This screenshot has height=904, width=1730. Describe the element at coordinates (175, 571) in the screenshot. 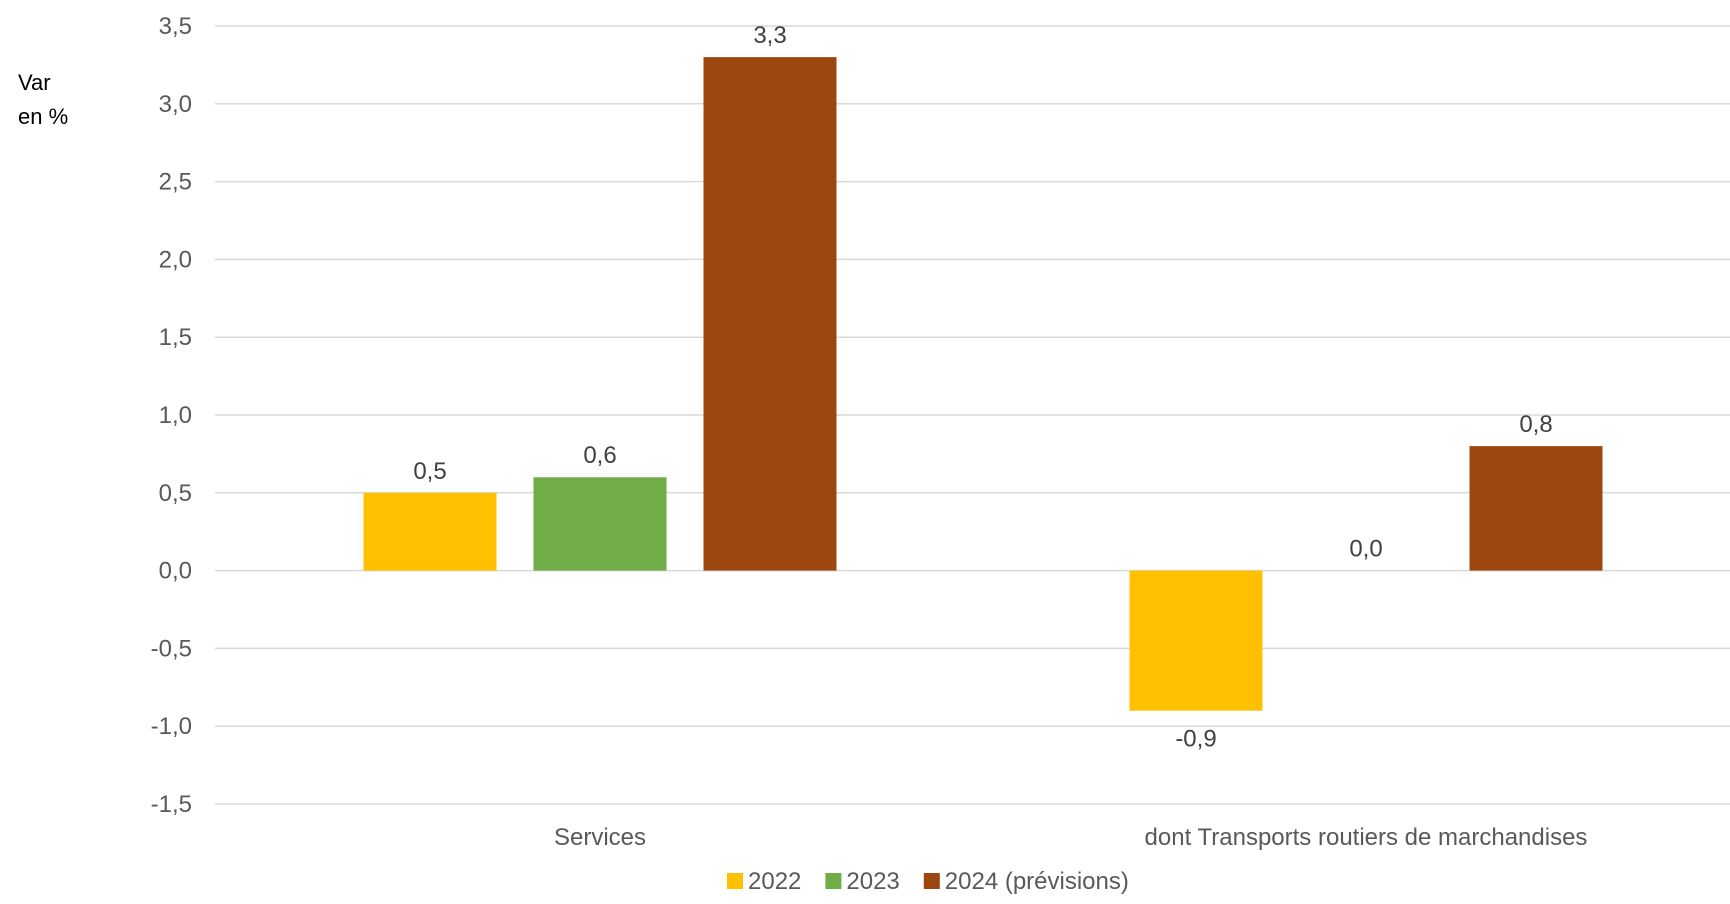

I see `y-tick-label: 0,0` at that location.